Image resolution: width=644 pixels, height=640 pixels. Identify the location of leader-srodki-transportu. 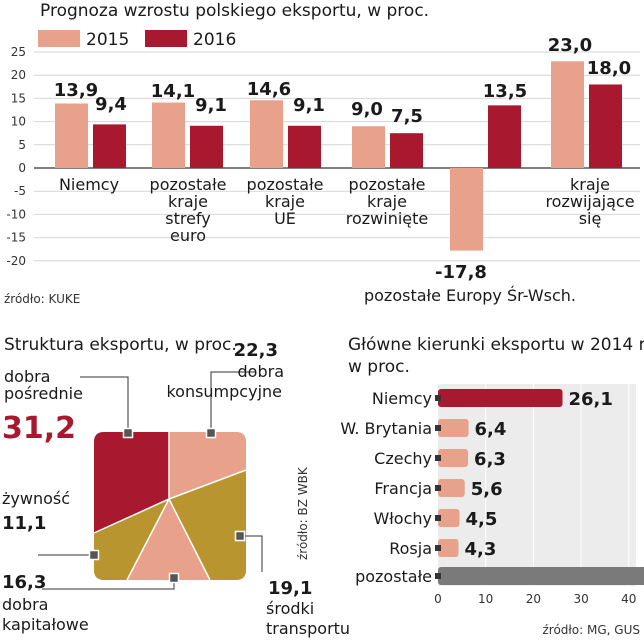
(251, 553).